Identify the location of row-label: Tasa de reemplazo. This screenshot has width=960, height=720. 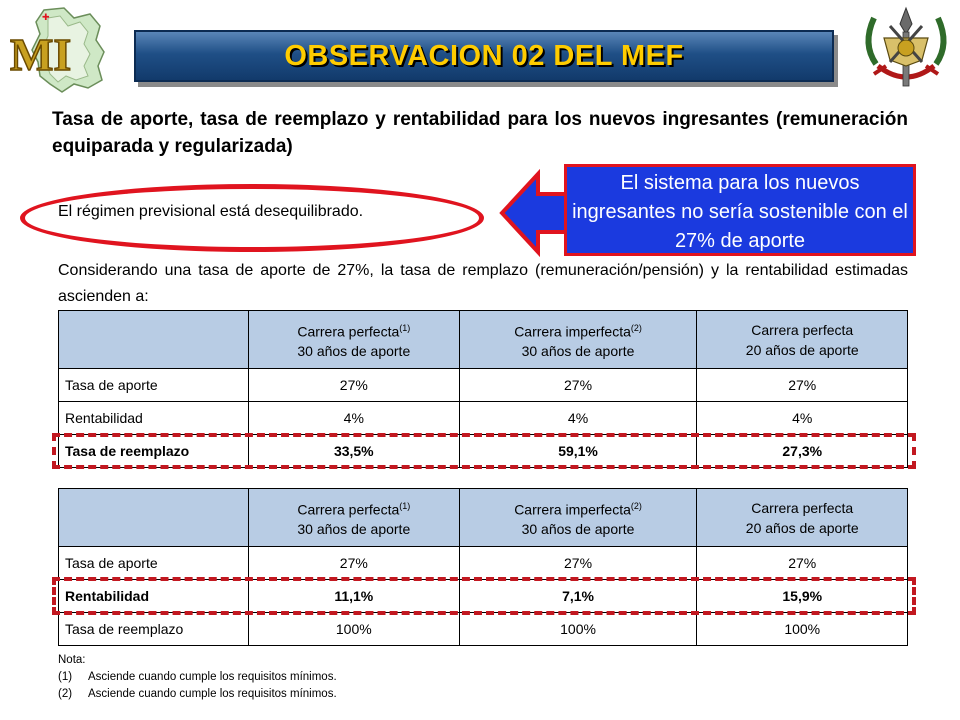
(153, 629).